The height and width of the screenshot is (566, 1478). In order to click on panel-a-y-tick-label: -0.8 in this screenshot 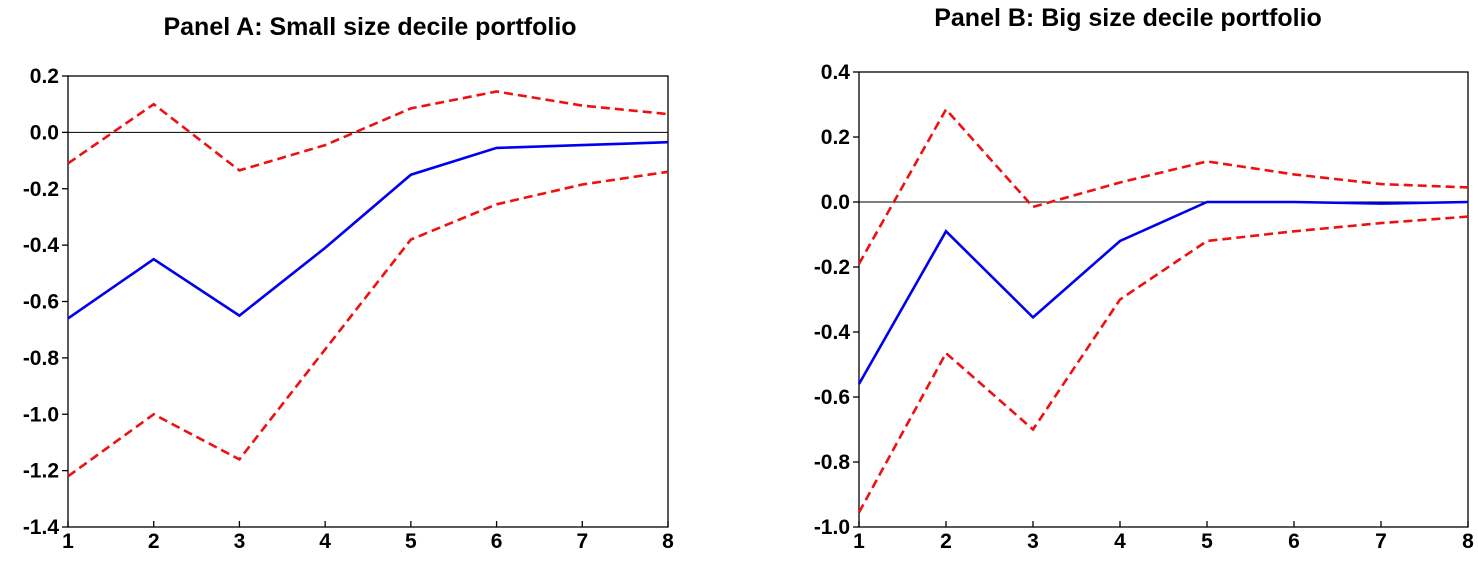, I will do `click(41, 358)`.